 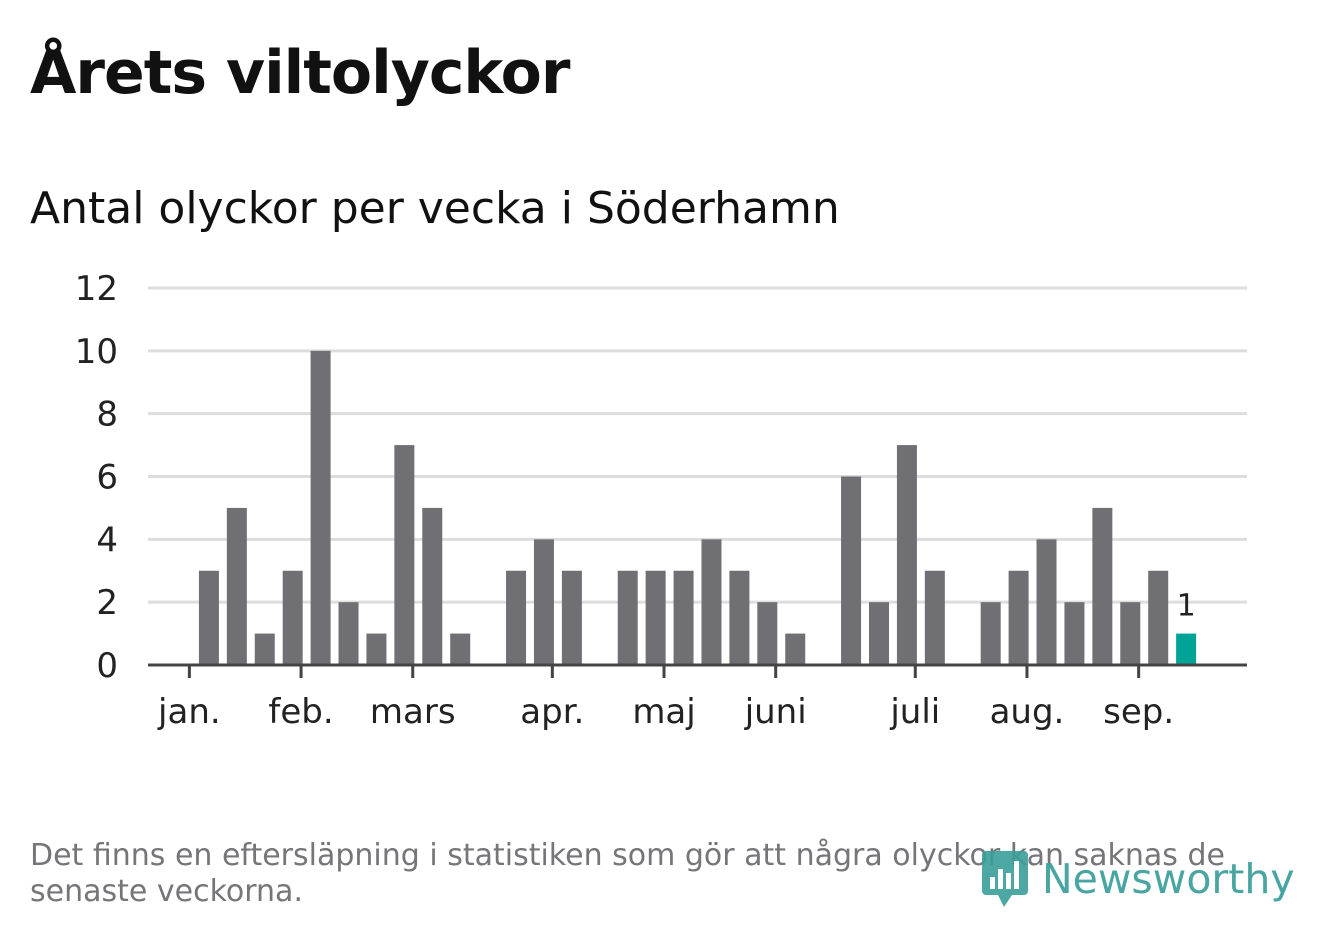 I want to click on x-tick-label: maj, so click(x=663, y=712).